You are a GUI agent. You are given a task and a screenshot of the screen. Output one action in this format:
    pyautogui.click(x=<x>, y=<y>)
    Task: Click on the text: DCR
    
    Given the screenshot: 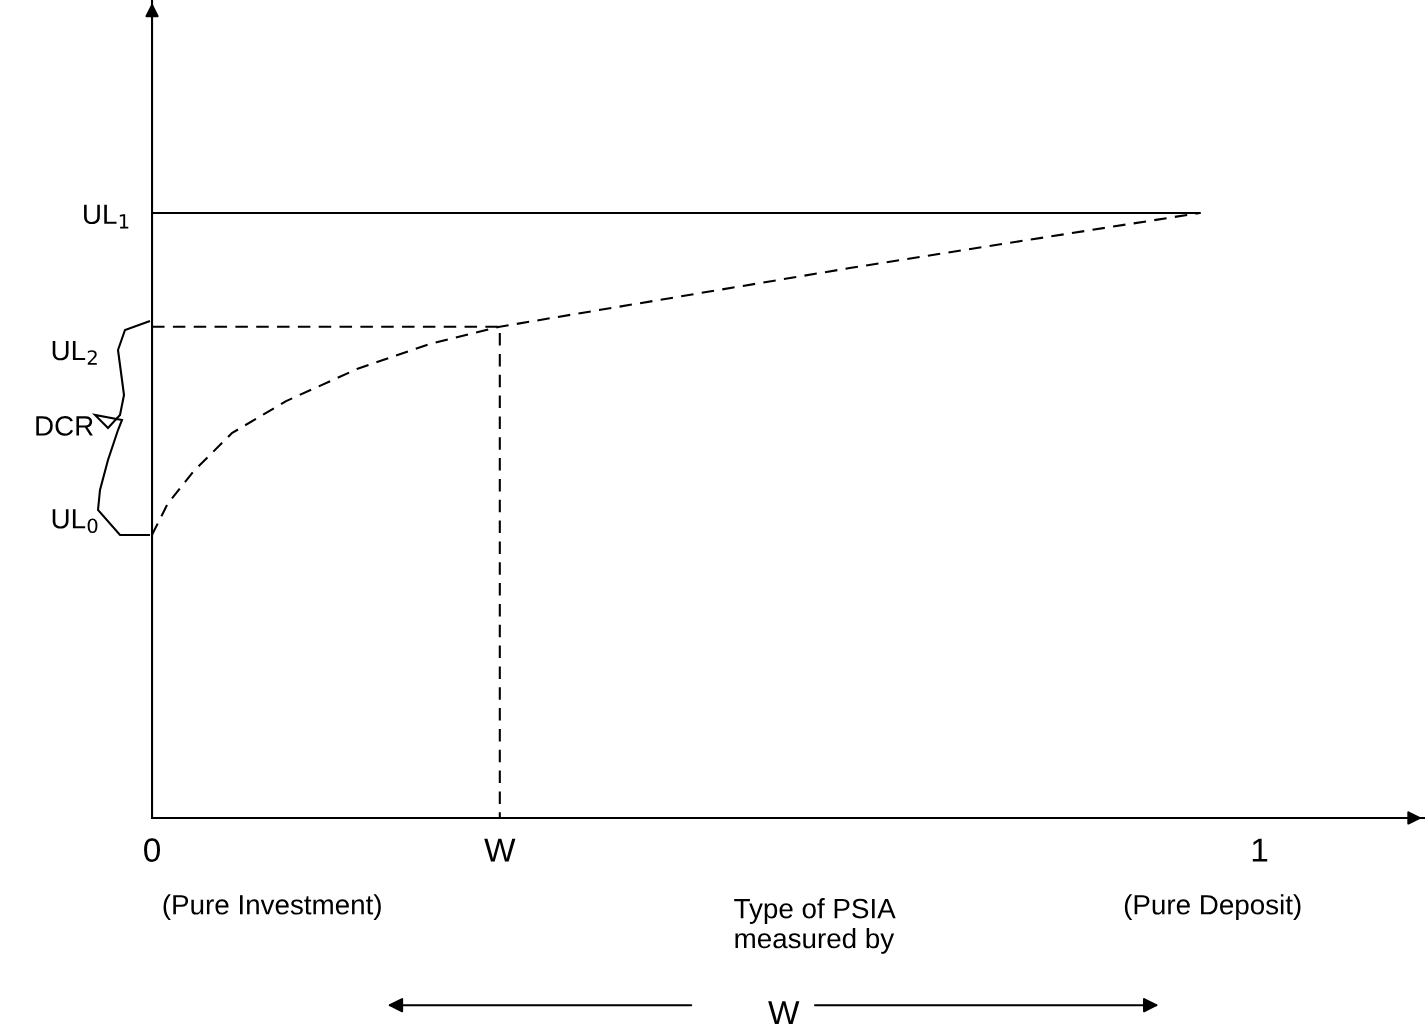 What is the action you would take?
    pyautogui.click(x=64, y=426)
    